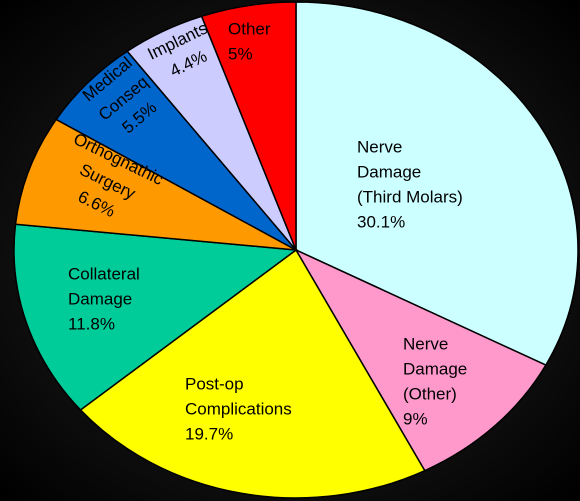  What do you see at coordinates (381, 221) in the screenshot?
I see `value-label: 30.1%` at bounding box center [381, 221].